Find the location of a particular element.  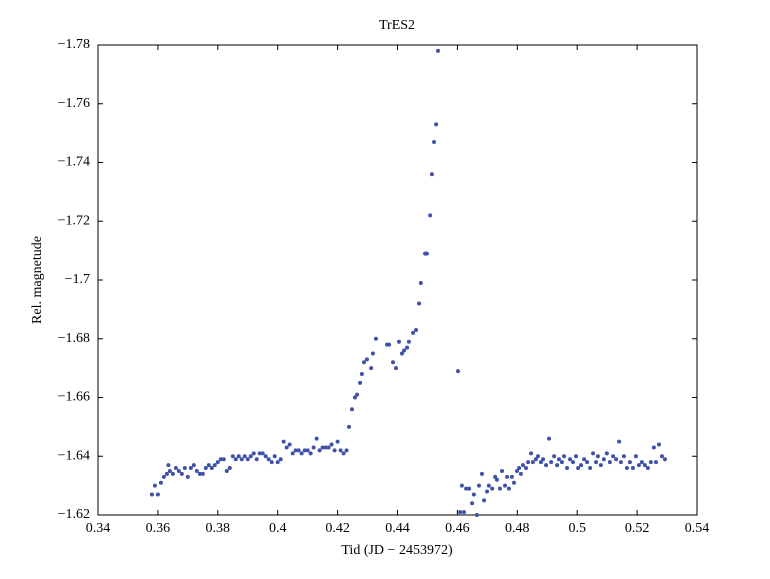

x-tick-label: 0.48 is located at coordinates (517, 528).